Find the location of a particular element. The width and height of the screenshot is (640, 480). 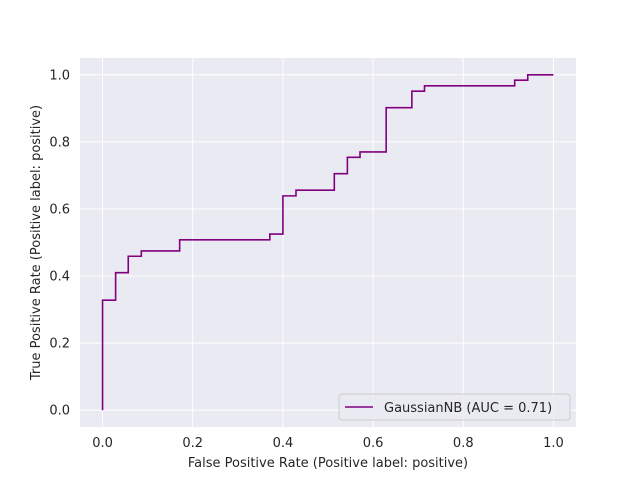

legend-label: GaussianNB (AUC = 0.71) is located at coordinates (468, 408).